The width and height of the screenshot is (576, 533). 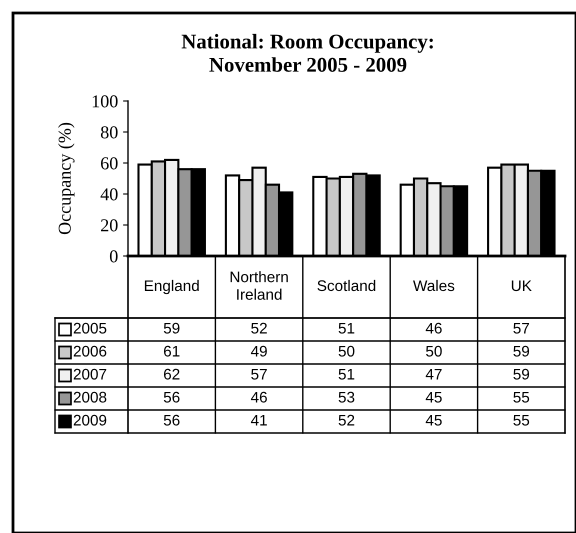 I want to click on data-label: 62, so click(x=172, y=374).